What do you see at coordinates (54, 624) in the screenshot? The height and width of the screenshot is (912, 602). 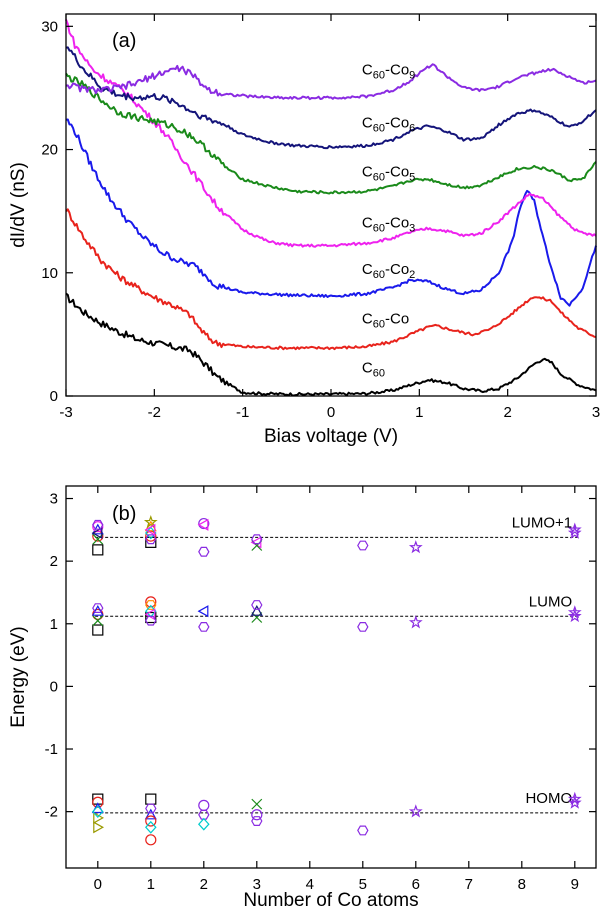 I see `y-tick-label: 1` at bounding box center [54, 624].